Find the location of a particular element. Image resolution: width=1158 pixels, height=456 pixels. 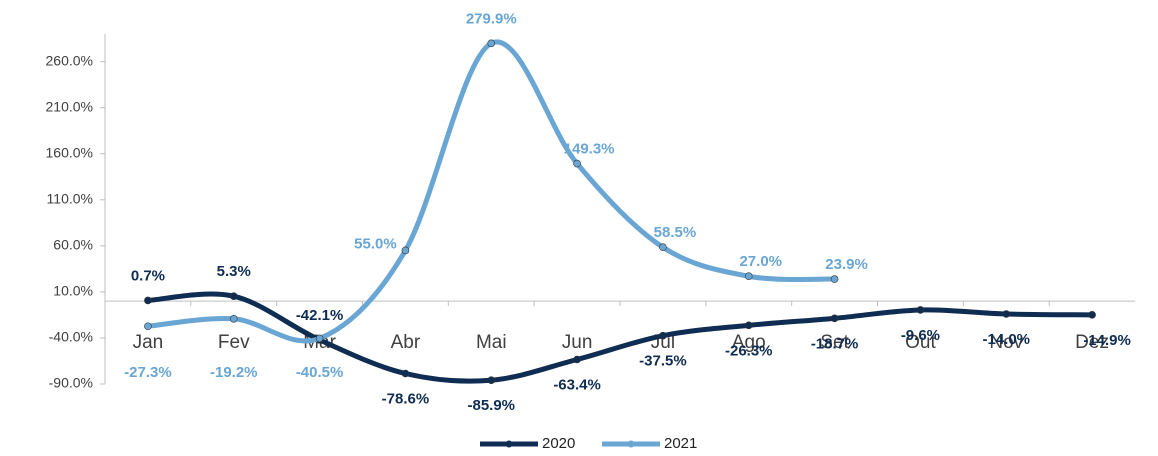

y-tick-label: 210.0% is located at coordinates (69, 106).